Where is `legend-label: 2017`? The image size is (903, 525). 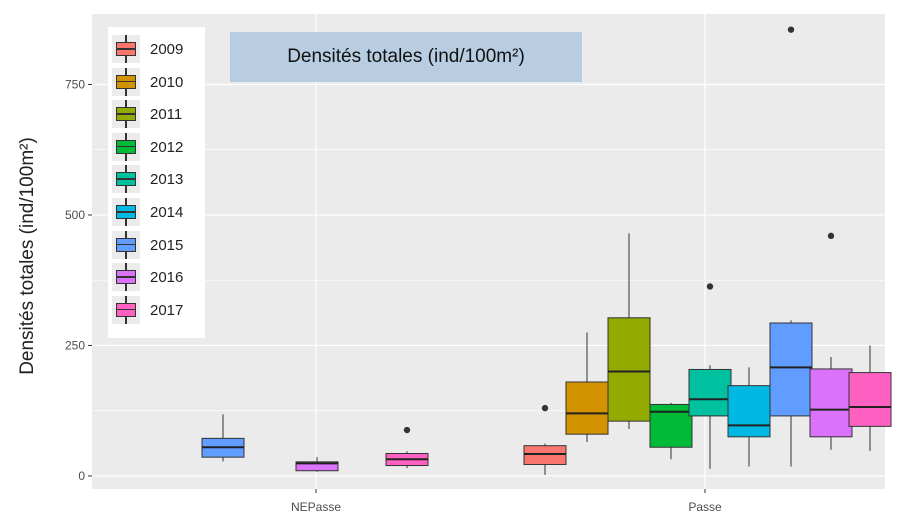 legend-label: 2017 is located at coordinates (167, 310).